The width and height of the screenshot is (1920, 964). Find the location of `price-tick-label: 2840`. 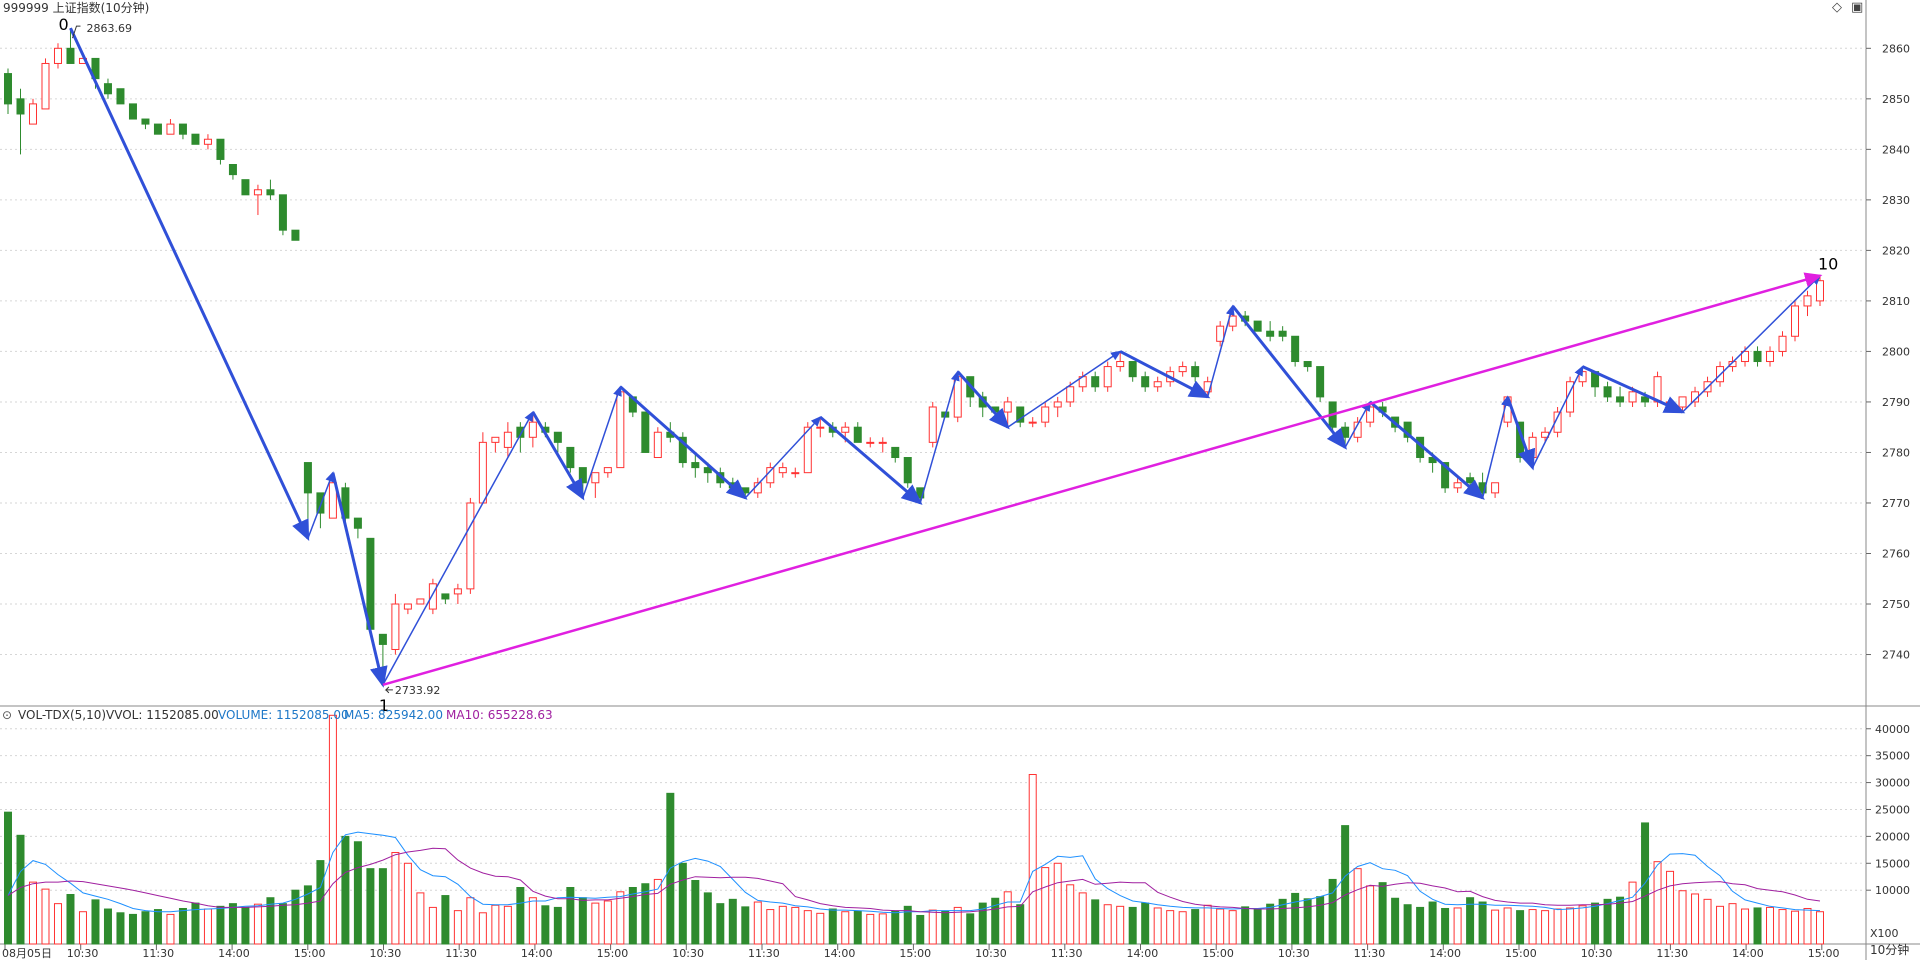

price-tick-label: 2840 is located at coordinates (1896, 149).